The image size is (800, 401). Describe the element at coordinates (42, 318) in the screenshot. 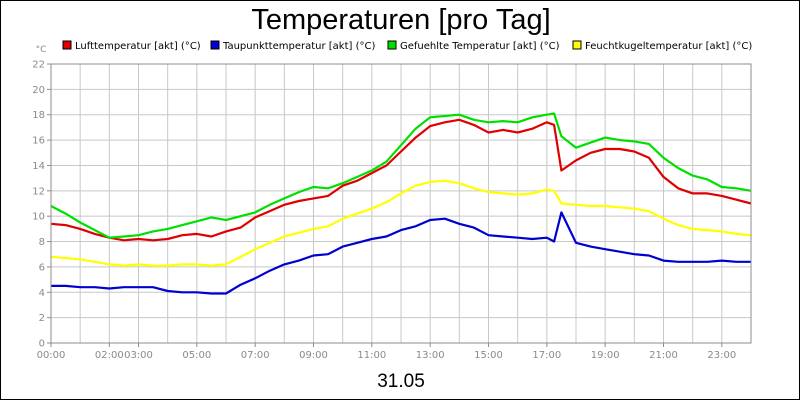

I see `y-tick-label: 2` at that location.